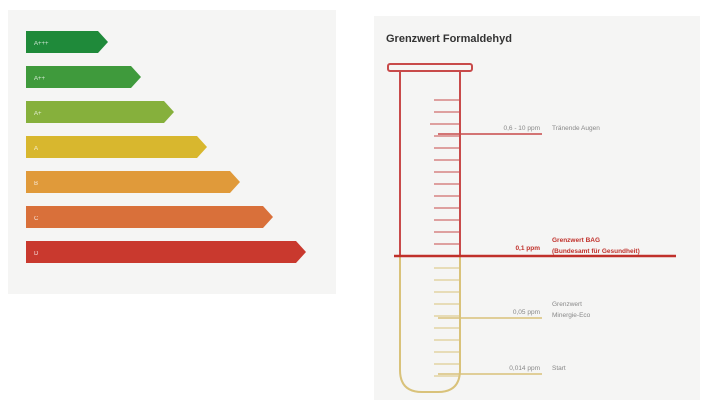 Image resolution: width=705 pixels, height=403 pixels. What do you see at coordinates (571, 315) in the screenshot?
I see `marker-description: Minergie-Eco` at bounding box center [571, 315].